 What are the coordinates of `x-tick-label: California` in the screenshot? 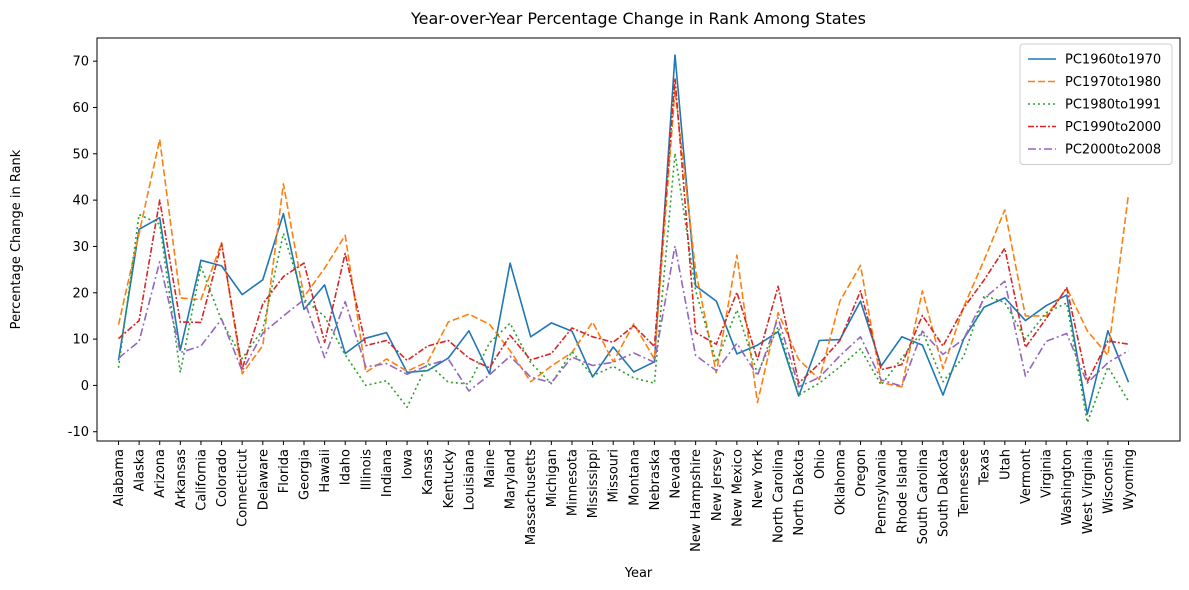 It's located at (201, 480).